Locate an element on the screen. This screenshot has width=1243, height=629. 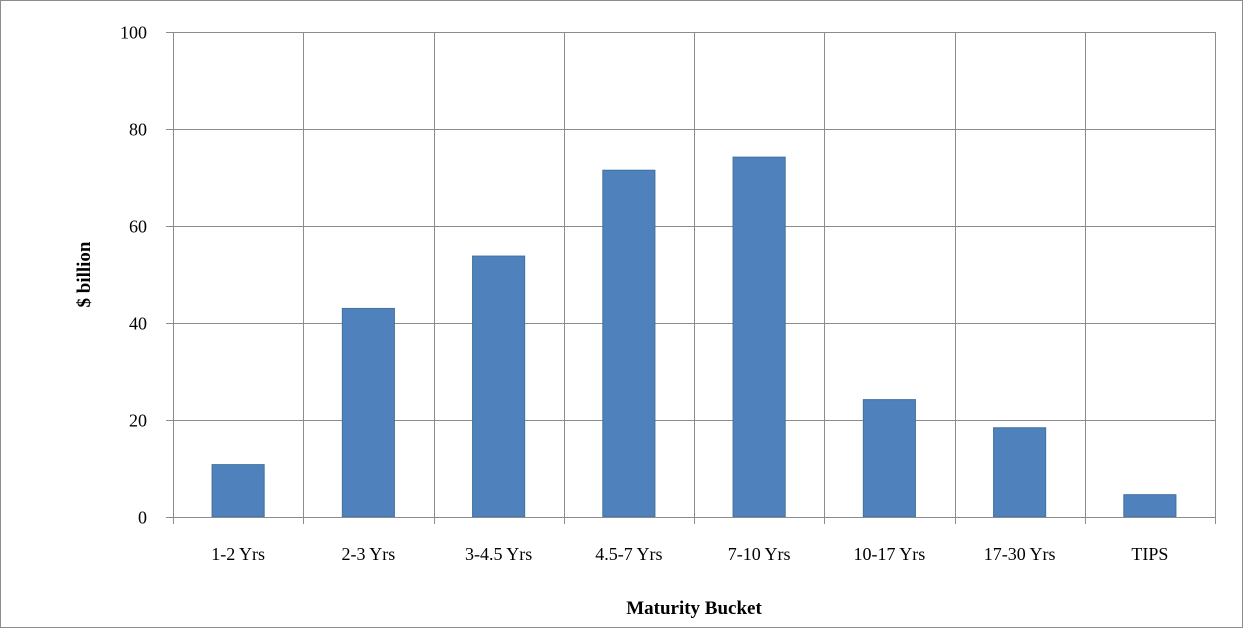
bar-2-3-yrs is located at coordinates (368, 412).